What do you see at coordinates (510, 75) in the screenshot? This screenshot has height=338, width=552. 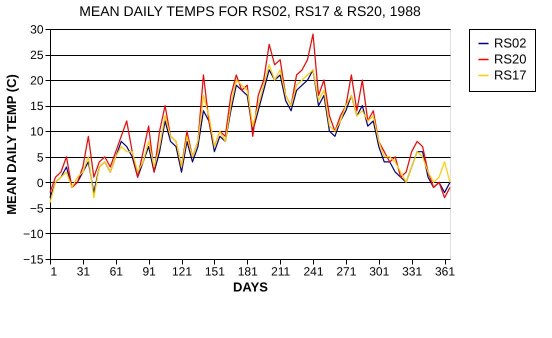 I see `legend-label: RS17` at bounding box center [510, 75].